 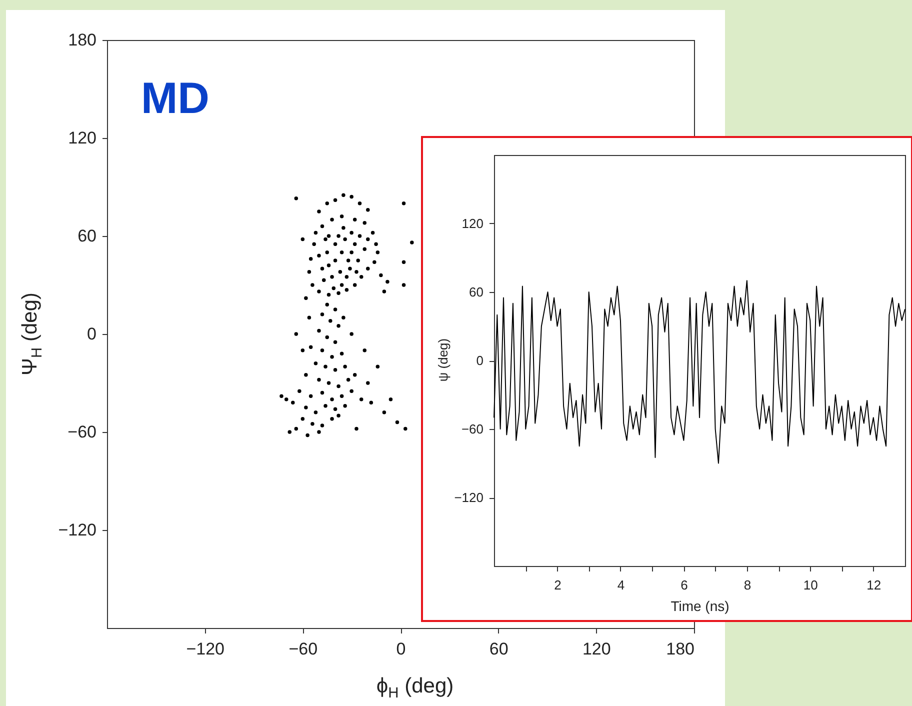 What do you see at coordinates (810, 585) in the screenshot?
I see `x-tick-label: 10` at bounding box center [810, 585].